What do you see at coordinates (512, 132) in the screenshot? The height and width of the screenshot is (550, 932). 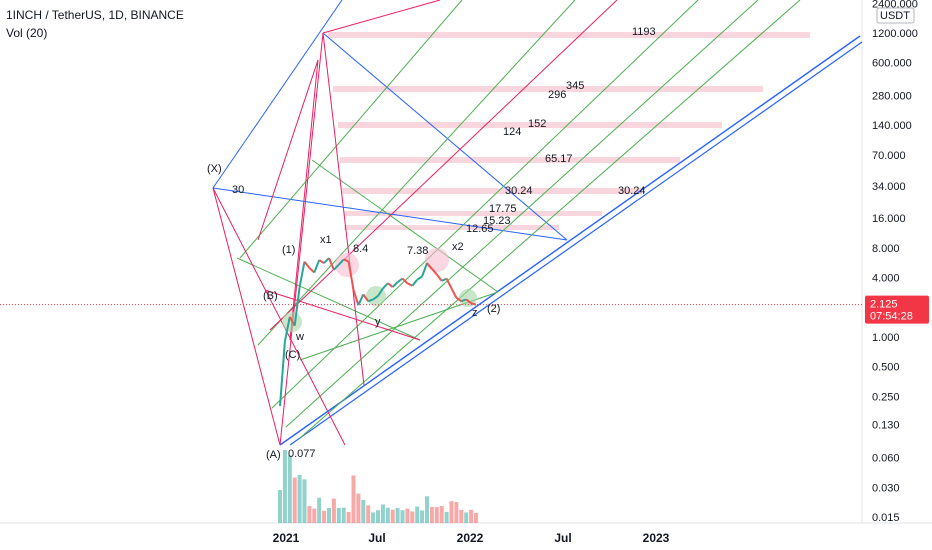 I see `target-level-label: 124` at bounding box center [512, 132].